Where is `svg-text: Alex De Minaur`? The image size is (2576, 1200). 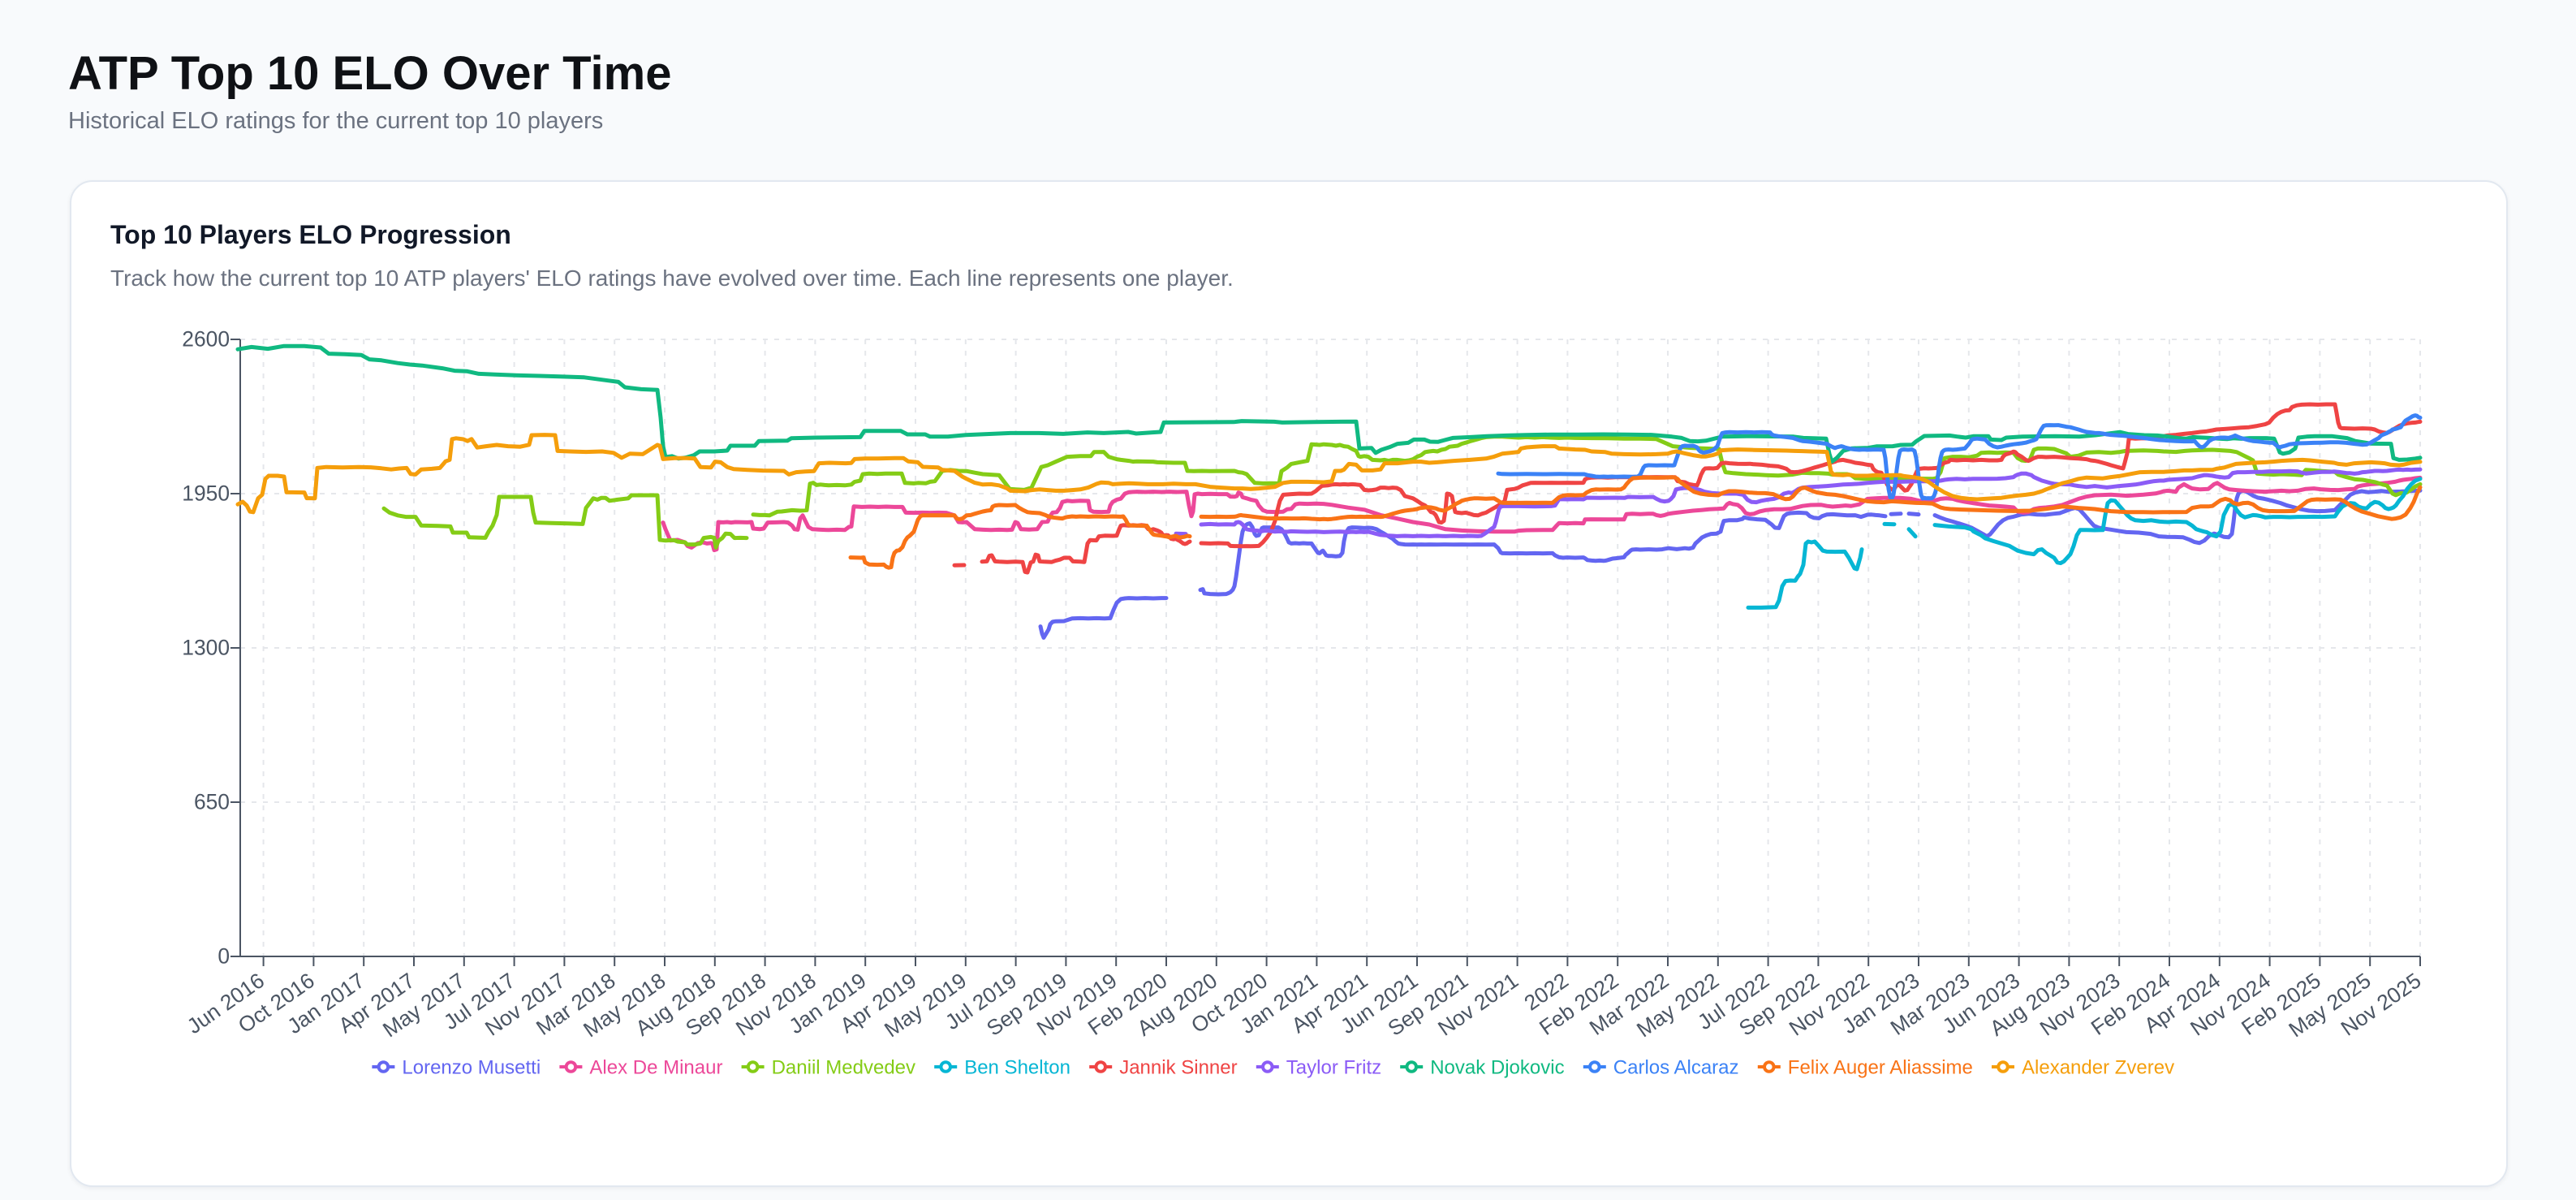 svg-text: Alex De Minaur is located at coordinates (656, 1068).